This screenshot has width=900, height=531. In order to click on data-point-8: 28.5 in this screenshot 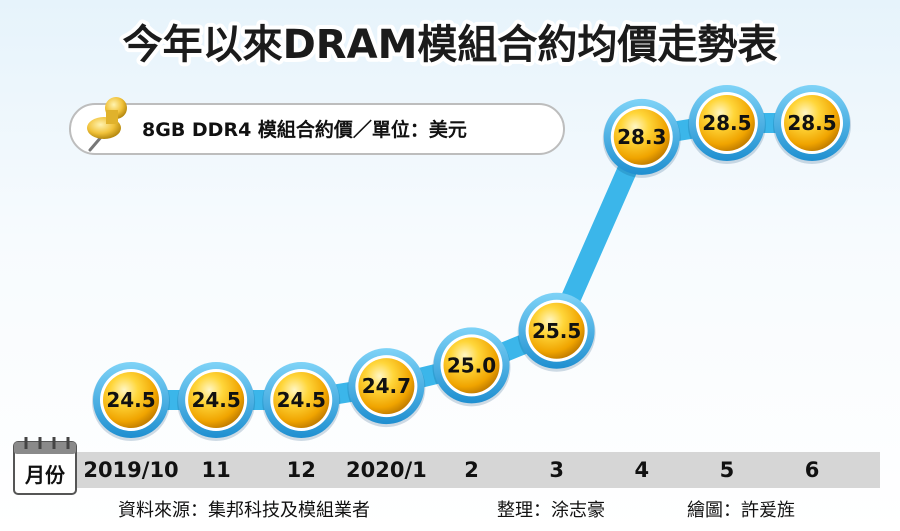, I will do `click(726, 124)`.